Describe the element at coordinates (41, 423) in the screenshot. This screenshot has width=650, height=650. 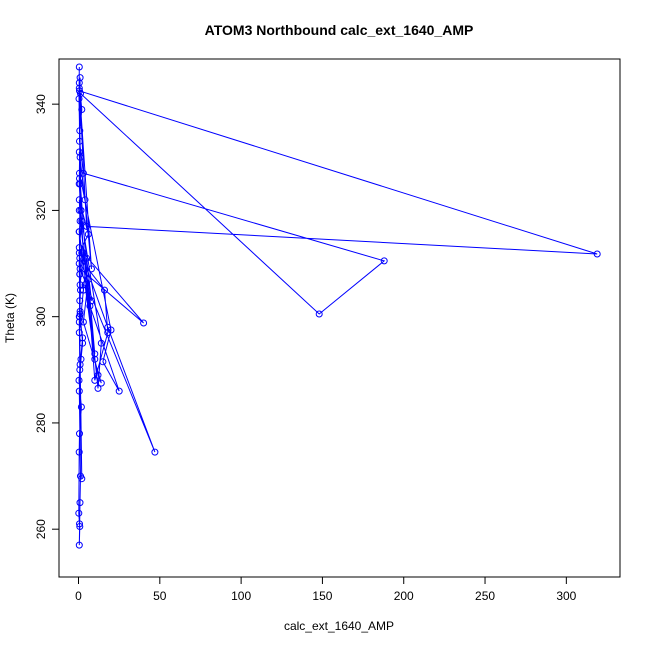
I see `y-tick-label: 280` at that location.